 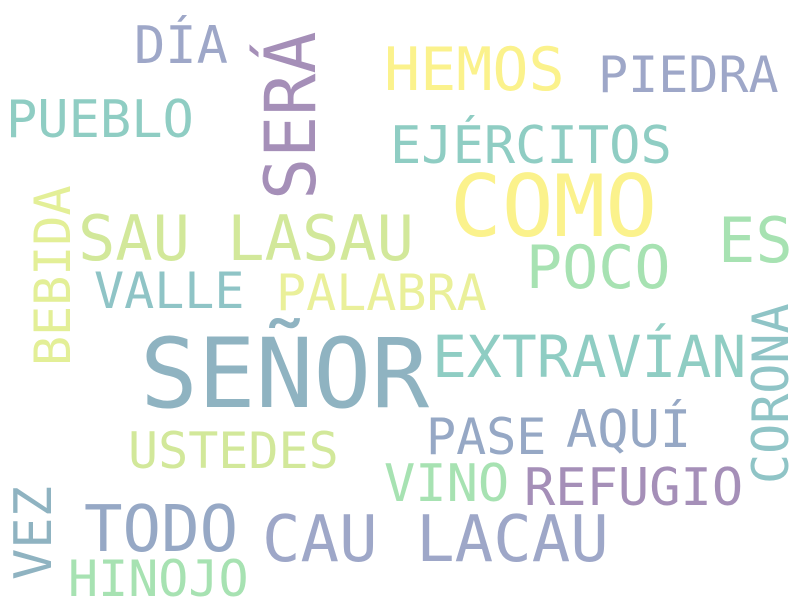 What do you see at coordinates (169, 291) in the screenshot?
I see `word-valle: VALLE` at bounding box center [169, 291].